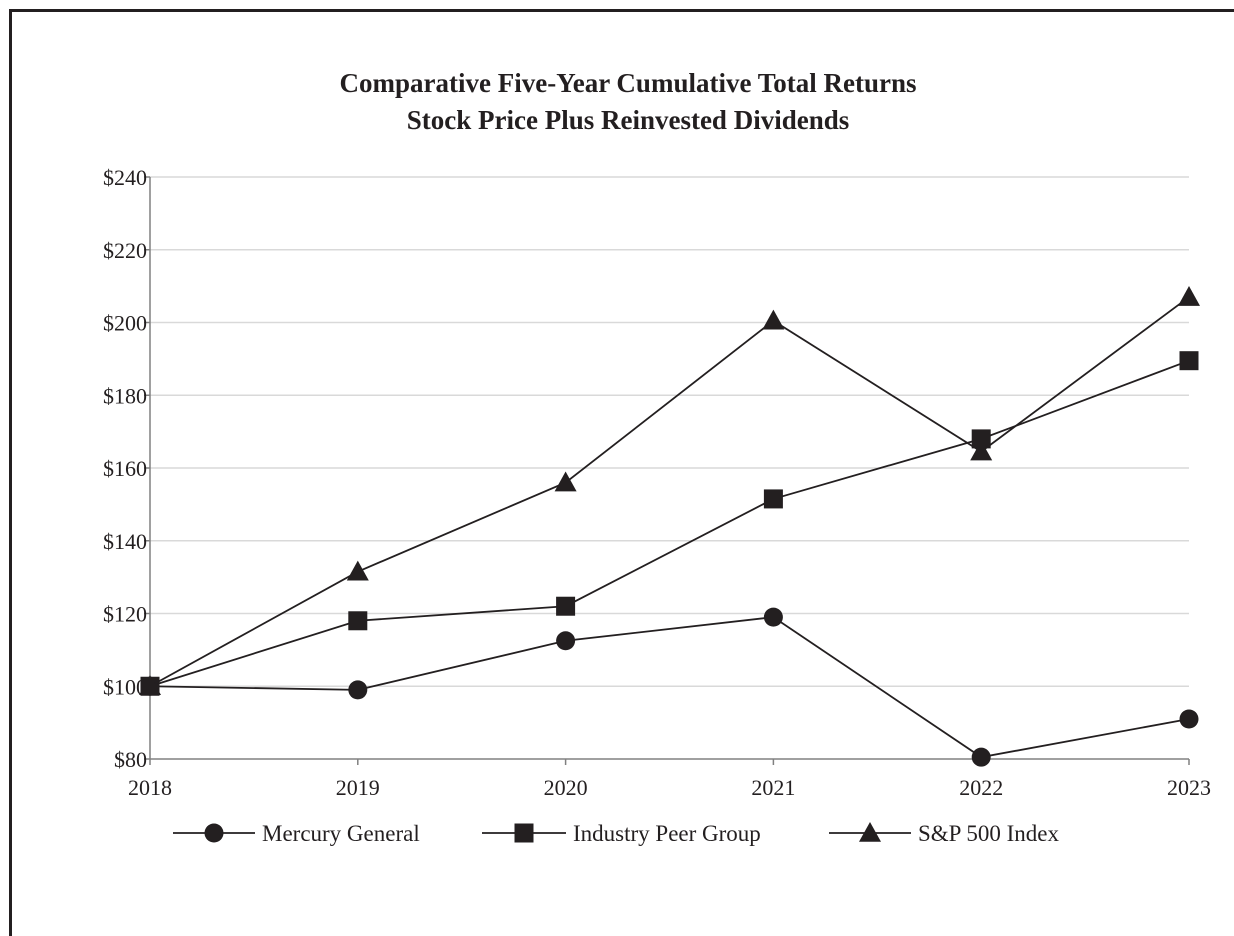 The width and height of the screenshot is (1234, 936). I want to click on legend-item-industry-peer-group: Industry Peer Group, so click(621, 833).